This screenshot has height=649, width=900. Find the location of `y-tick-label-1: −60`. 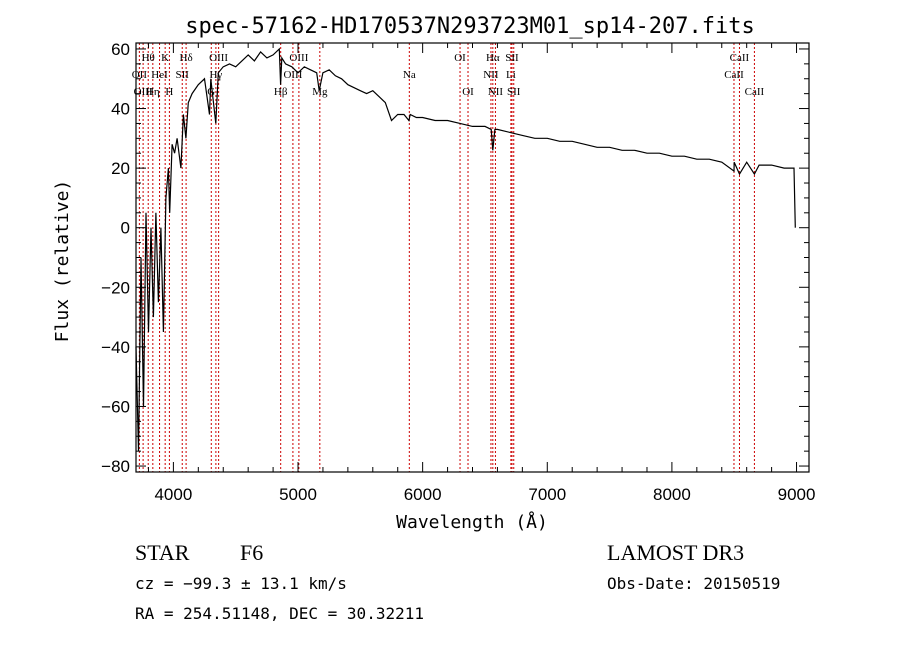

y-tick-label-1: −60 is located at coordinates (115, 406).